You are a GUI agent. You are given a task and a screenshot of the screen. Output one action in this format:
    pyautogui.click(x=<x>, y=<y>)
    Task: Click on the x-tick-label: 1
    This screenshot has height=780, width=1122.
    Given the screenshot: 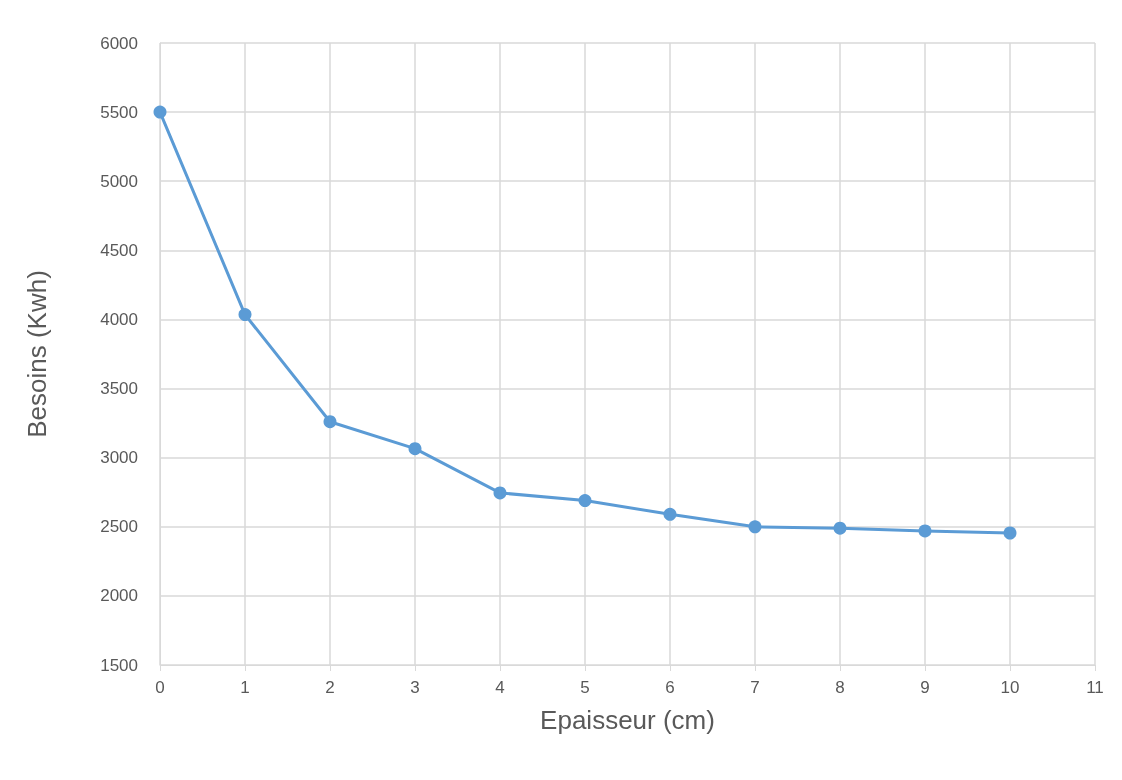 What is the action you would take?
    pyautogui.click(x=245, y=687)
    